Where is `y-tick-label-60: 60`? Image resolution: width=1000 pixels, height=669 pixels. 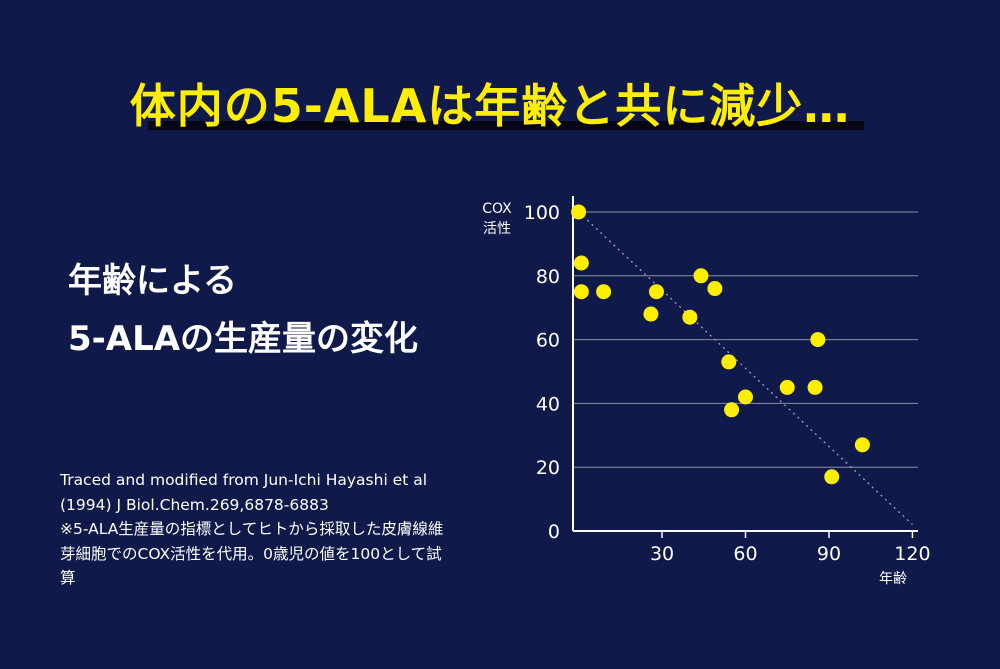
y-tick-label-60: 60 is located at coordinates (548, 341).